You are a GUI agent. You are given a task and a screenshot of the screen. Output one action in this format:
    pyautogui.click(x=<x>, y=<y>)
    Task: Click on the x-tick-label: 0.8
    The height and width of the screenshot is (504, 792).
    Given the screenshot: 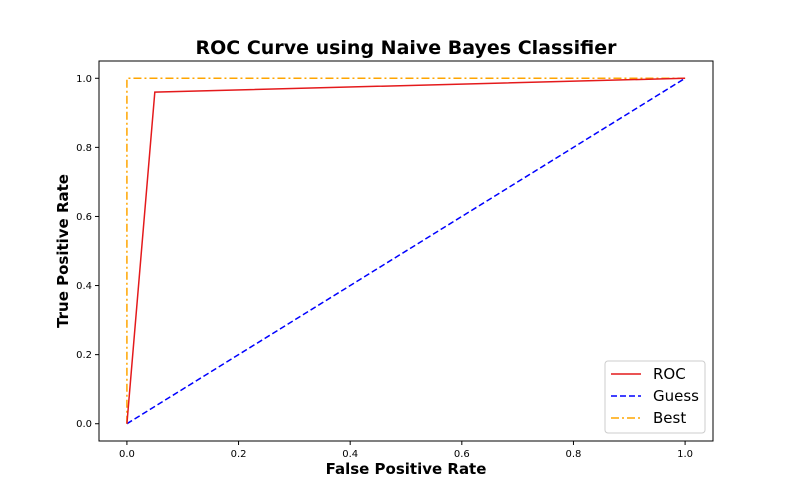 What is the action you would take?
    pyautogui.click(x=574, y=454)
    